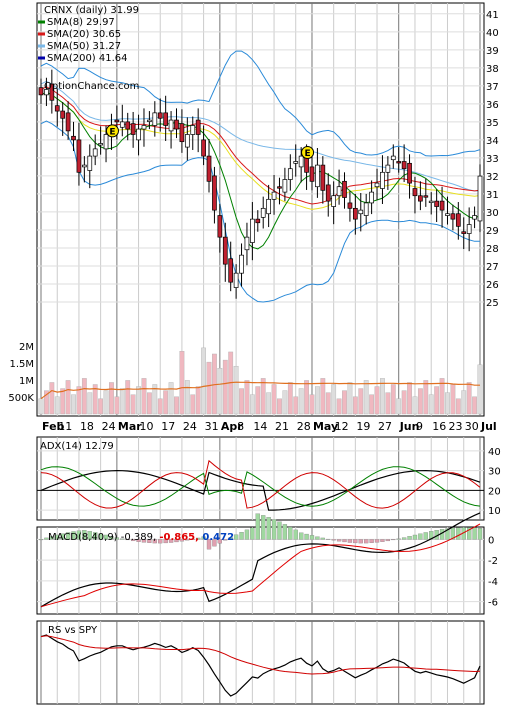  What do you see at coordinates (494, 511) in the screenshot?
I see `adx-tick-label: 10` at bounding box center [494, 511].